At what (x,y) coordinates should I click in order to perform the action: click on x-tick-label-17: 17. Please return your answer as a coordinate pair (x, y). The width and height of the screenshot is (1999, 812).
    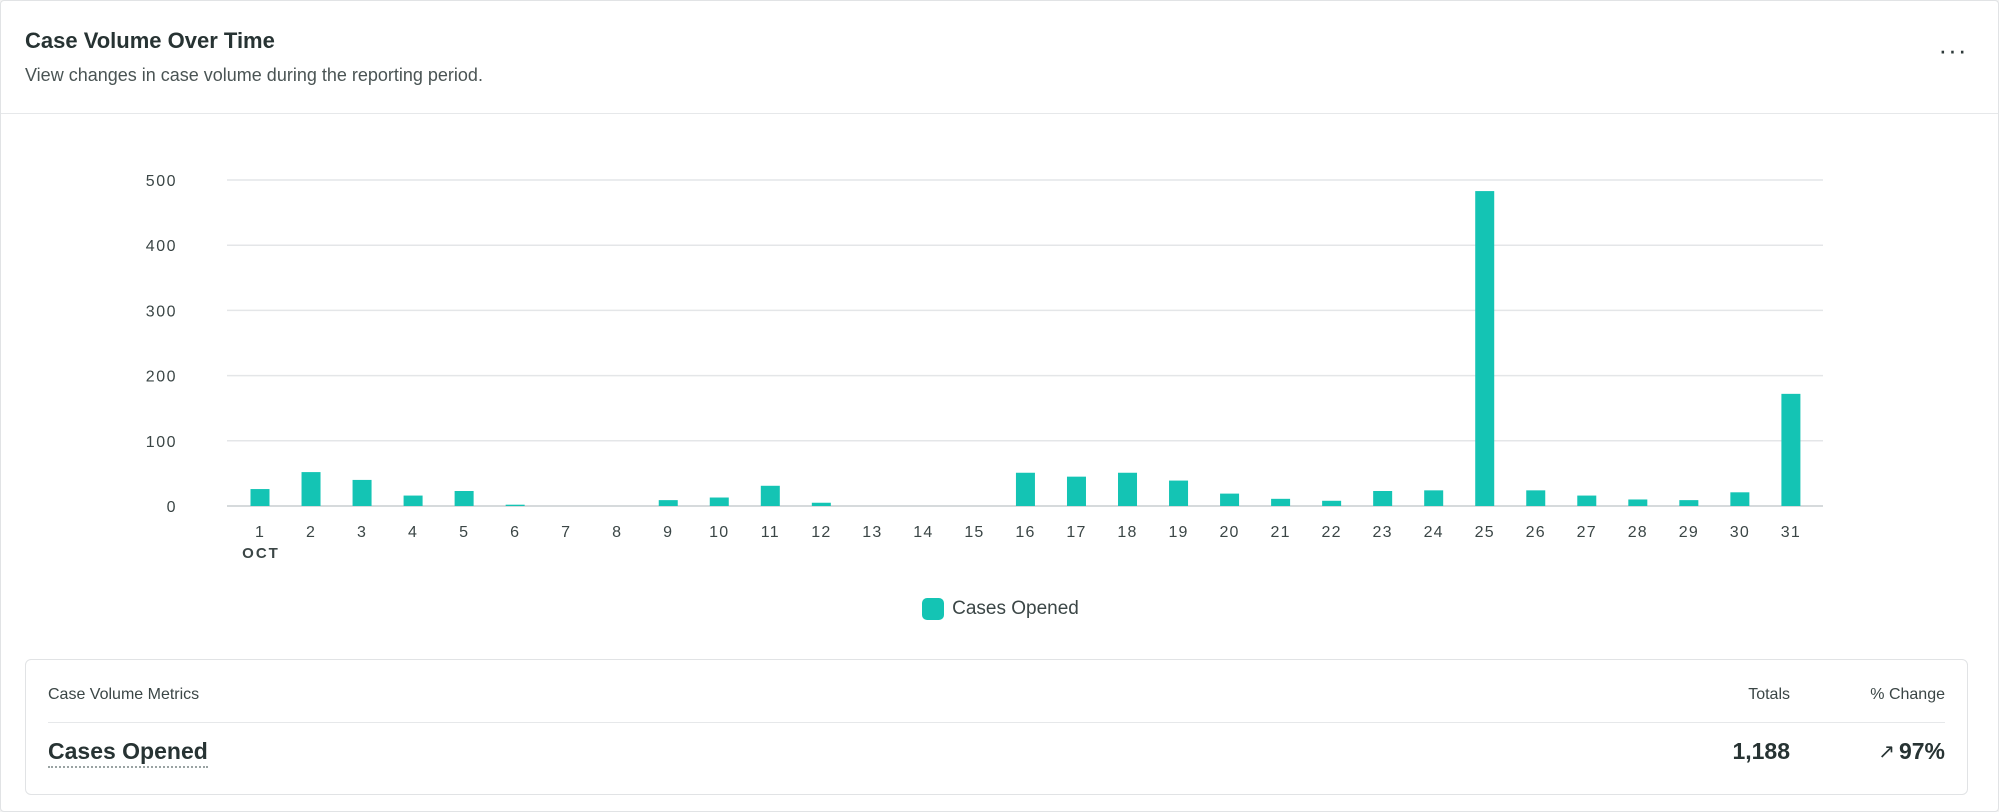
    Looking at the image, I should click on (1076, 532).